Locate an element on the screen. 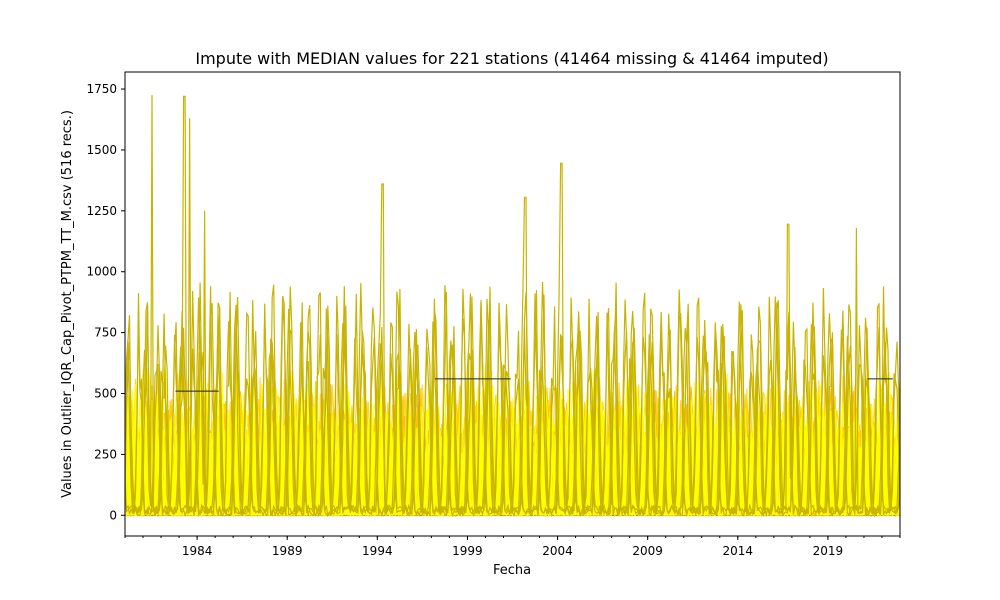 This screenshot has height=600, width=1000. y-tick-label: 250 is located at coordinates (105, 454).